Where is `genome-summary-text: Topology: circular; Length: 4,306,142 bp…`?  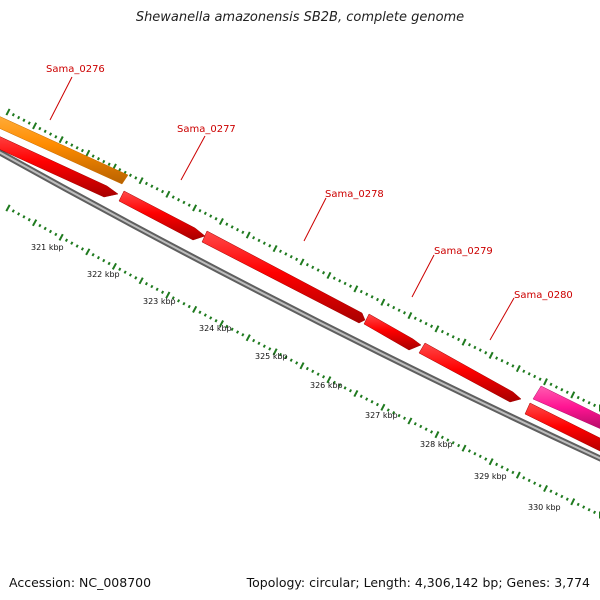
genome-summary-text: Topology: circular; Length: 4,306,142 bp… is located at coordinates (418, 582).